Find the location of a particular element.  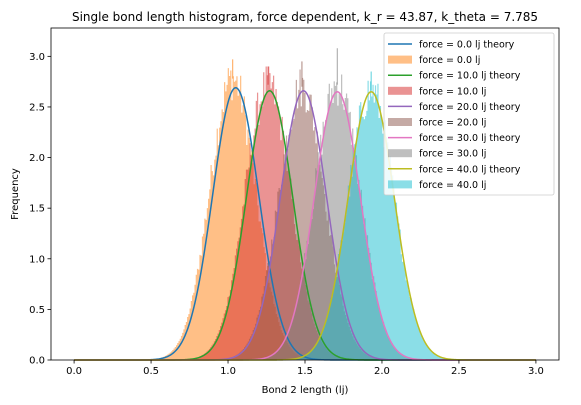

legend-entry: force = 30.0 lj is located at coordinates (437, 154).